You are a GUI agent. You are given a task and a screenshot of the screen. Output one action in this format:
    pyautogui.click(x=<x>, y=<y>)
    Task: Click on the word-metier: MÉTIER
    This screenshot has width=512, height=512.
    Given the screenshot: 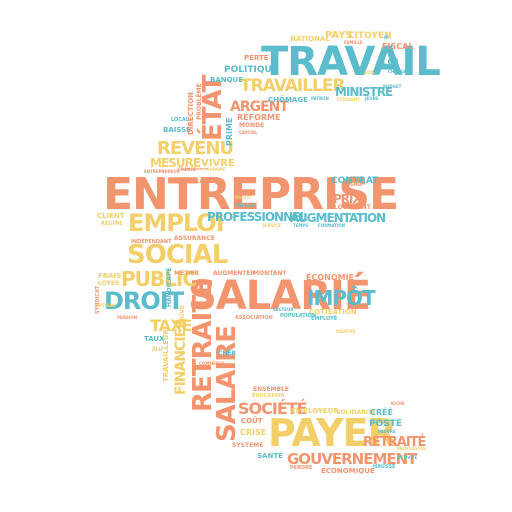 What is the action you would take?
    pyautogui.click(x=187, y=273)
    